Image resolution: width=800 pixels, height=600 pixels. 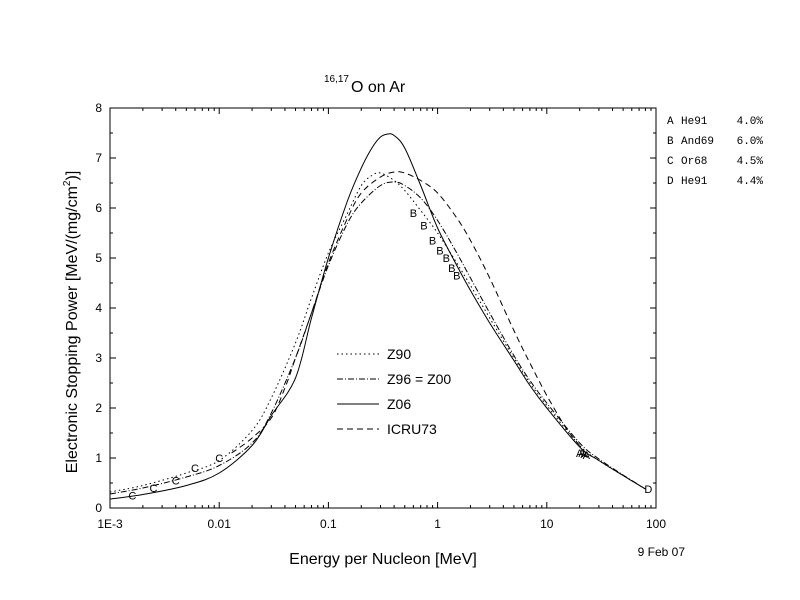 What do you see at coordinates (336, 79) in the screenshot?
I see `chart-title-superscript: 16,17` at bounding box center [336, 79].